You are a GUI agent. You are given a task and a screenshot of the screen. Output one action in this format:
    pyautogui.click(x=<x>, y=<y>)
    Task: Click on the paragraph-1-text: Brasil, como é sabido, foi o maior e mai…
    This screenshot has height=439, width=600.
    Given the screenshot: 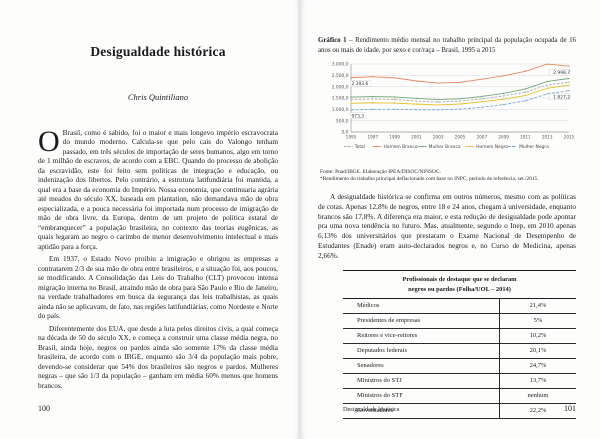 What is the action you would take?
    pyautogui.click(x=158, y=189)
    